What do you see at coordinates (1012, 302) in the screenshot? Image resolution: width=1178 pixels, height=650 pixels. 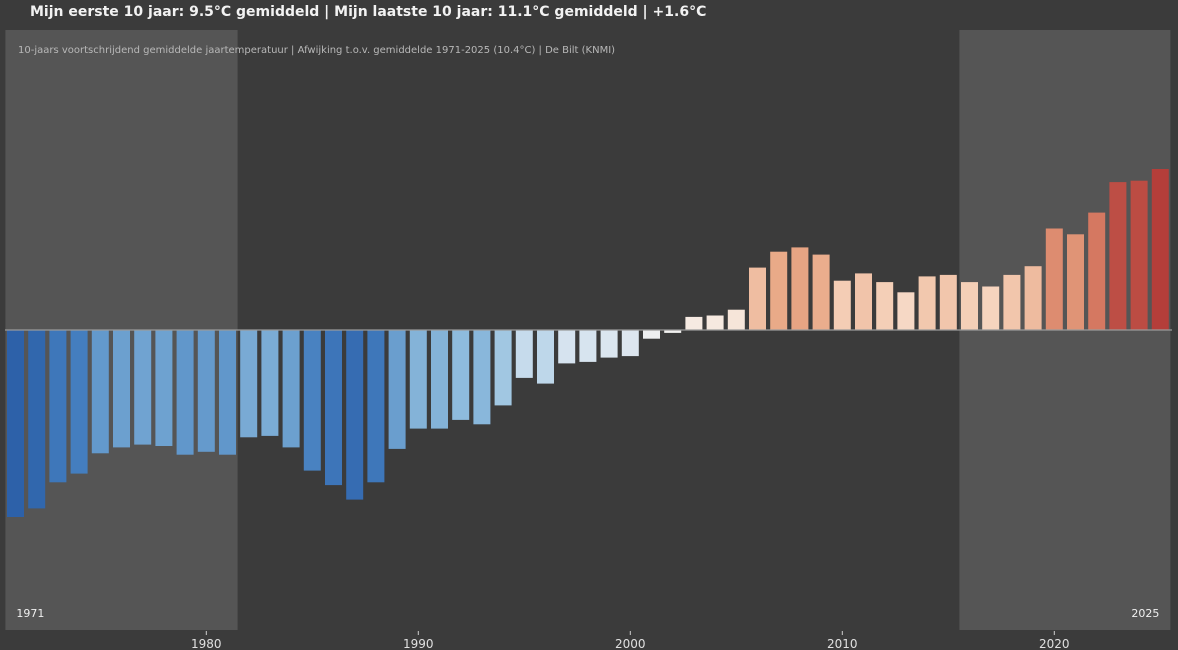 I see `bar-2018` at bounding box center [1012, 302].